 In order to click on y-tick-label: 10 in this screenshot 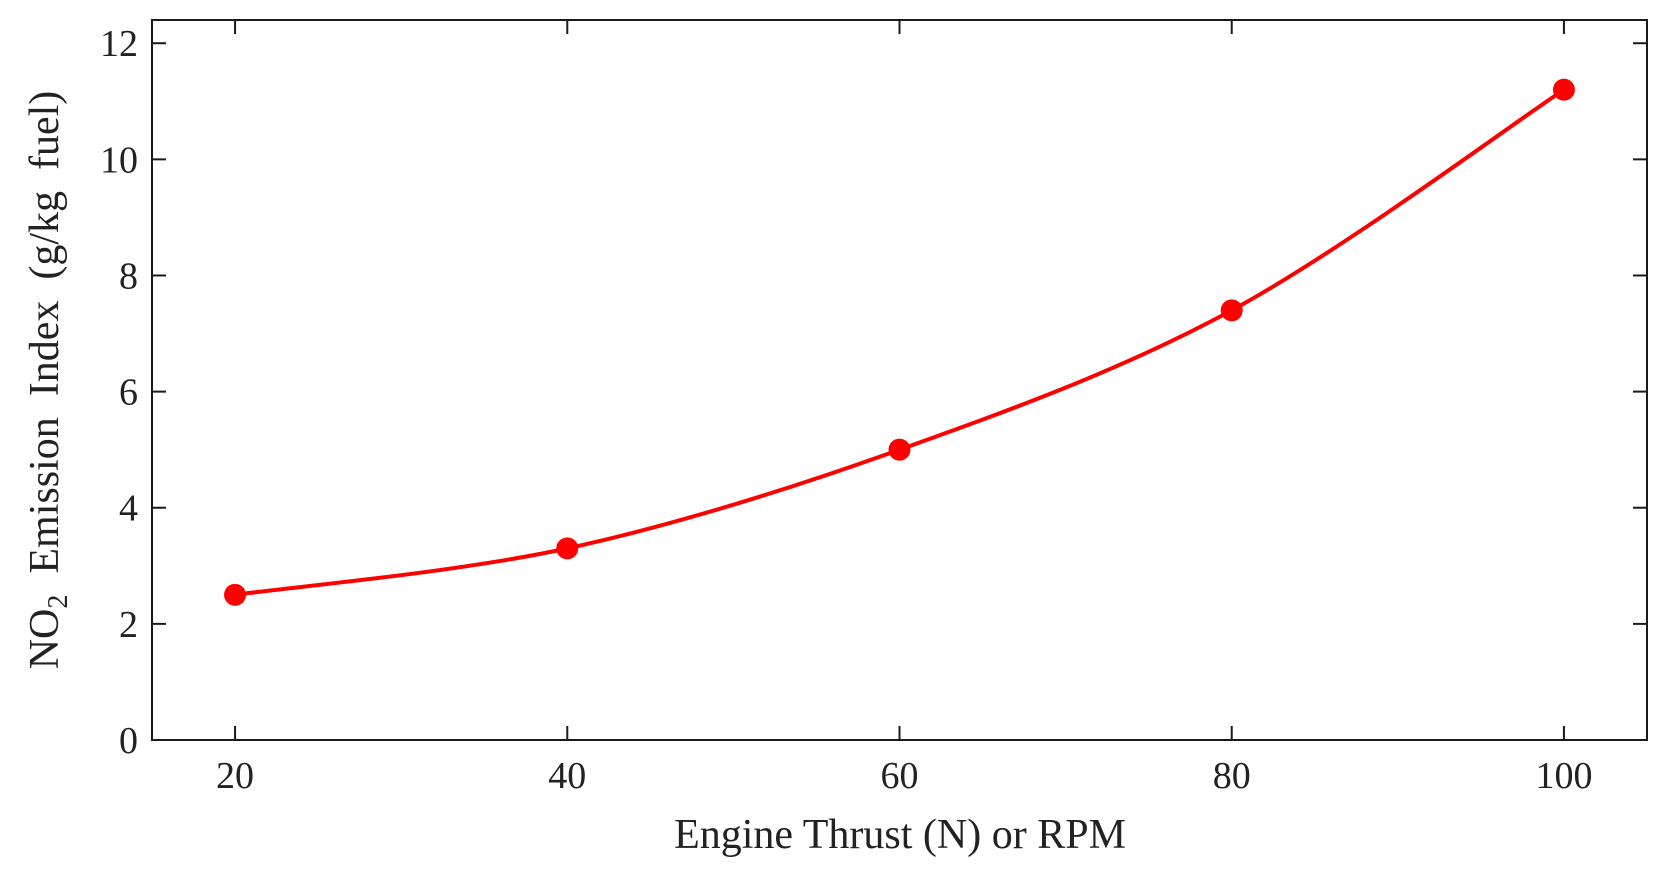, I will do `click(119, 160)`.